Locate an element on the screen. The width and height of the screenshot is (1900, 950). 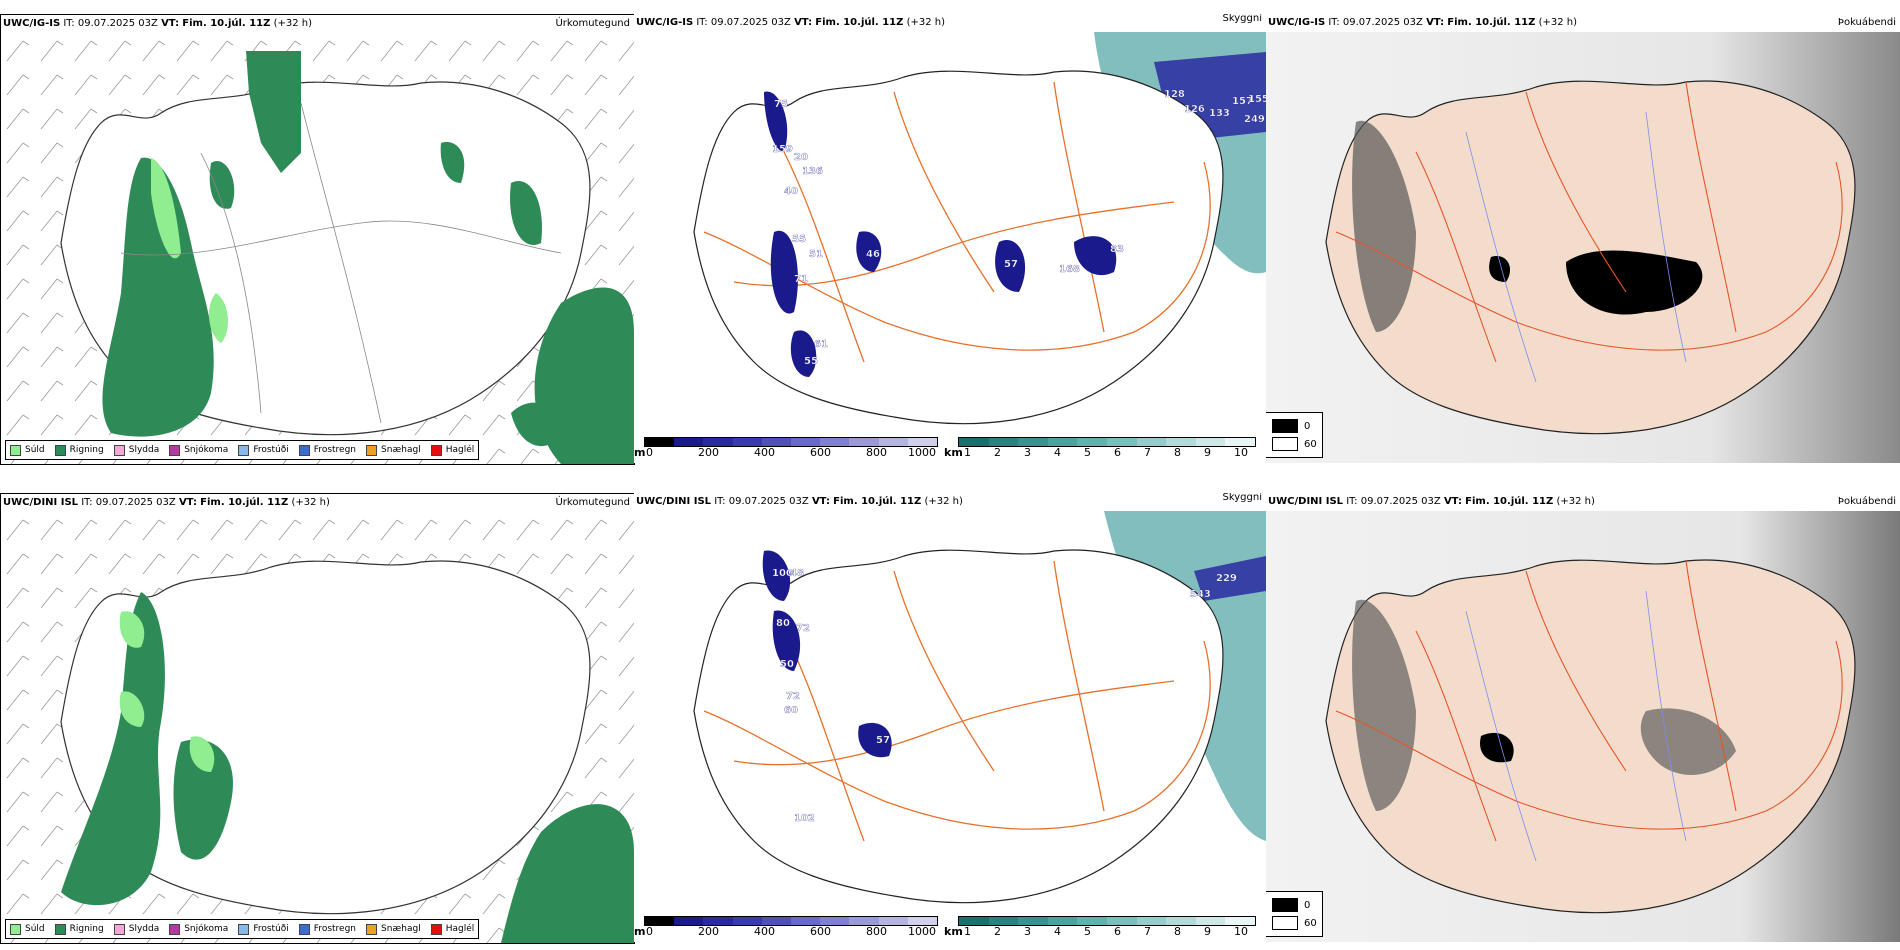
cloud-label: 155 is located at coordinates (1257, 99).